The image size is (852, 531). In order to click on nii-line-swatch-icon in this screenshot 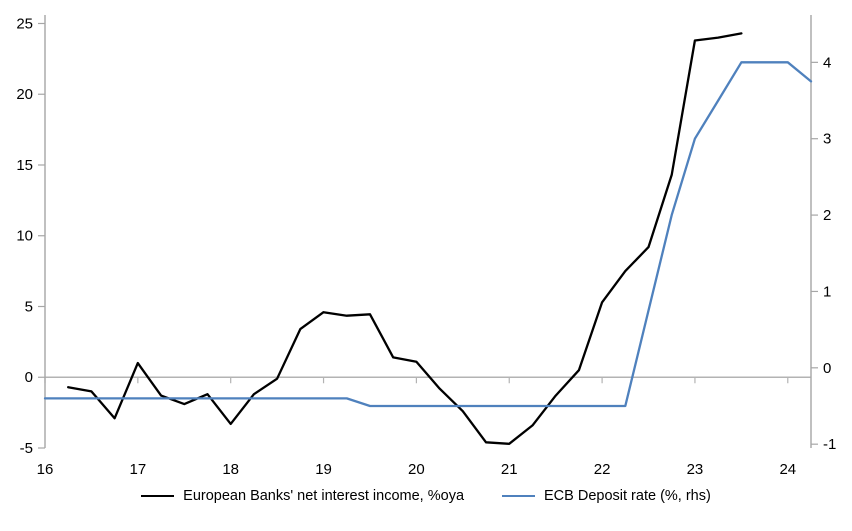, I will do `click(158, 496)`.